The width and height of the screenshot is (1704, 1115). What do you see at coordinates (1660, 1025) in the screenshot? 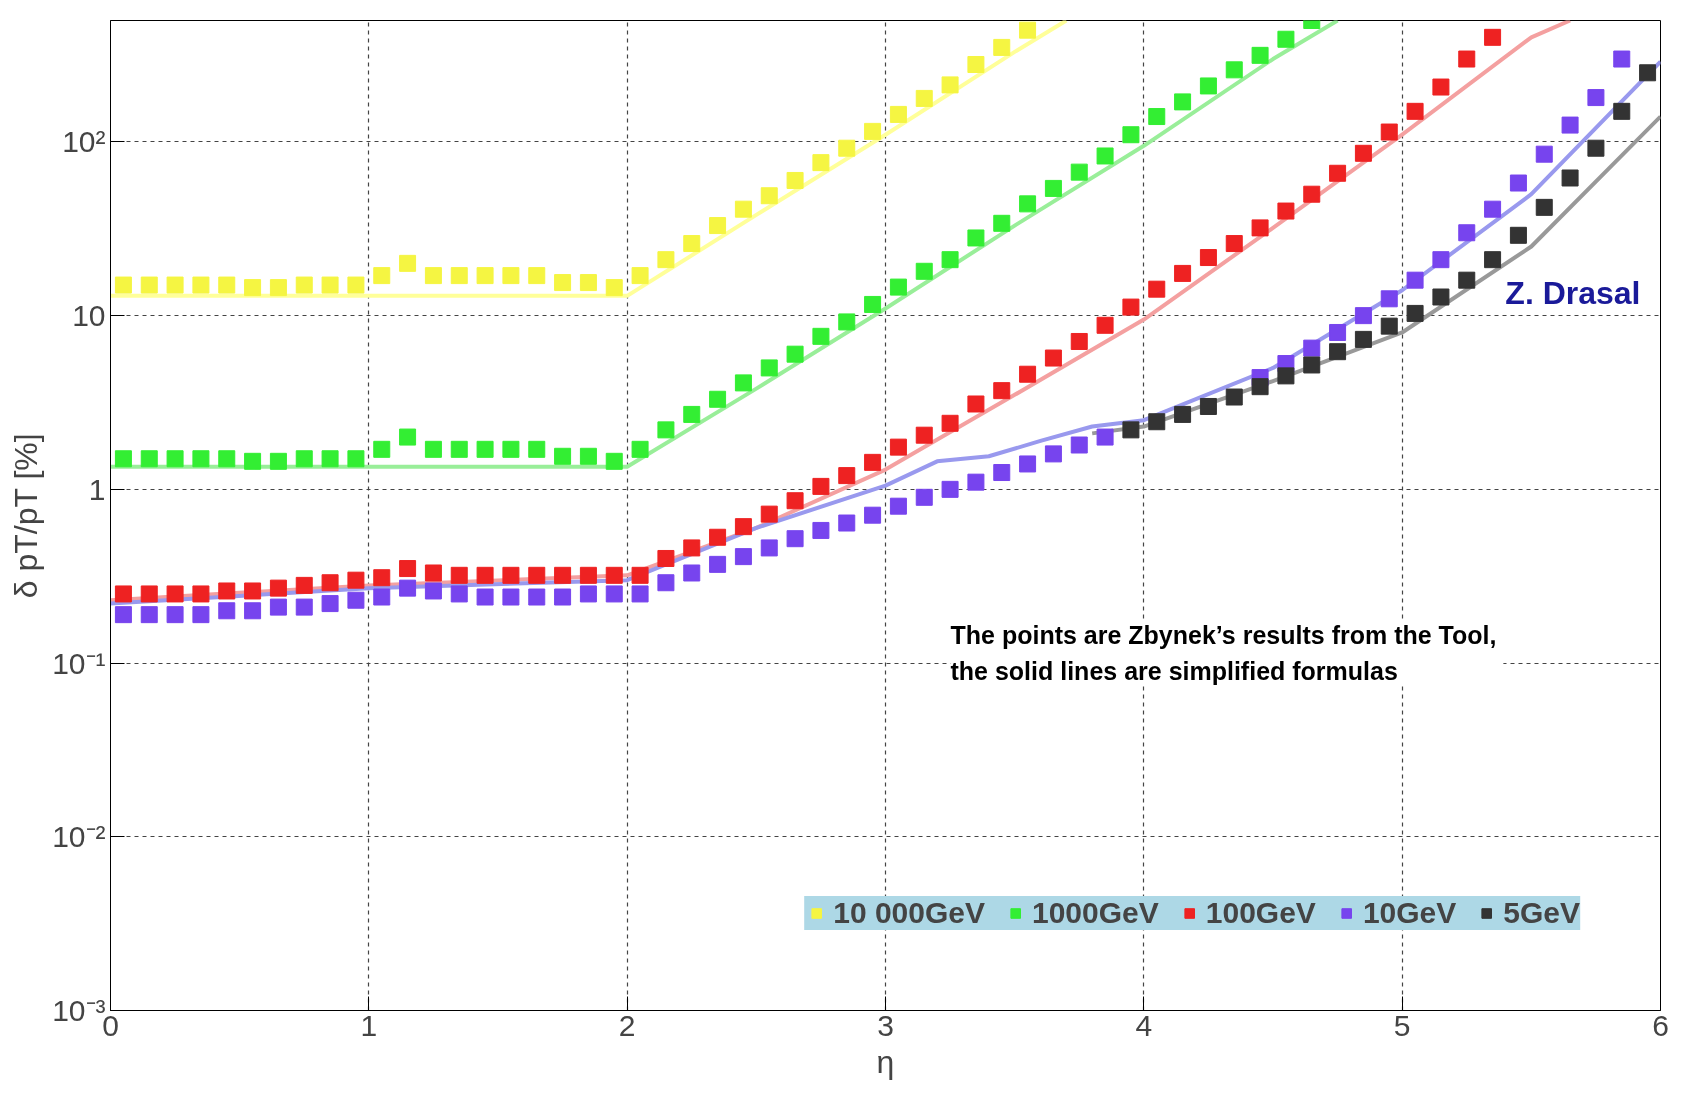
I see `x-tick-label: 6` at bounding box center [1660, 1025].